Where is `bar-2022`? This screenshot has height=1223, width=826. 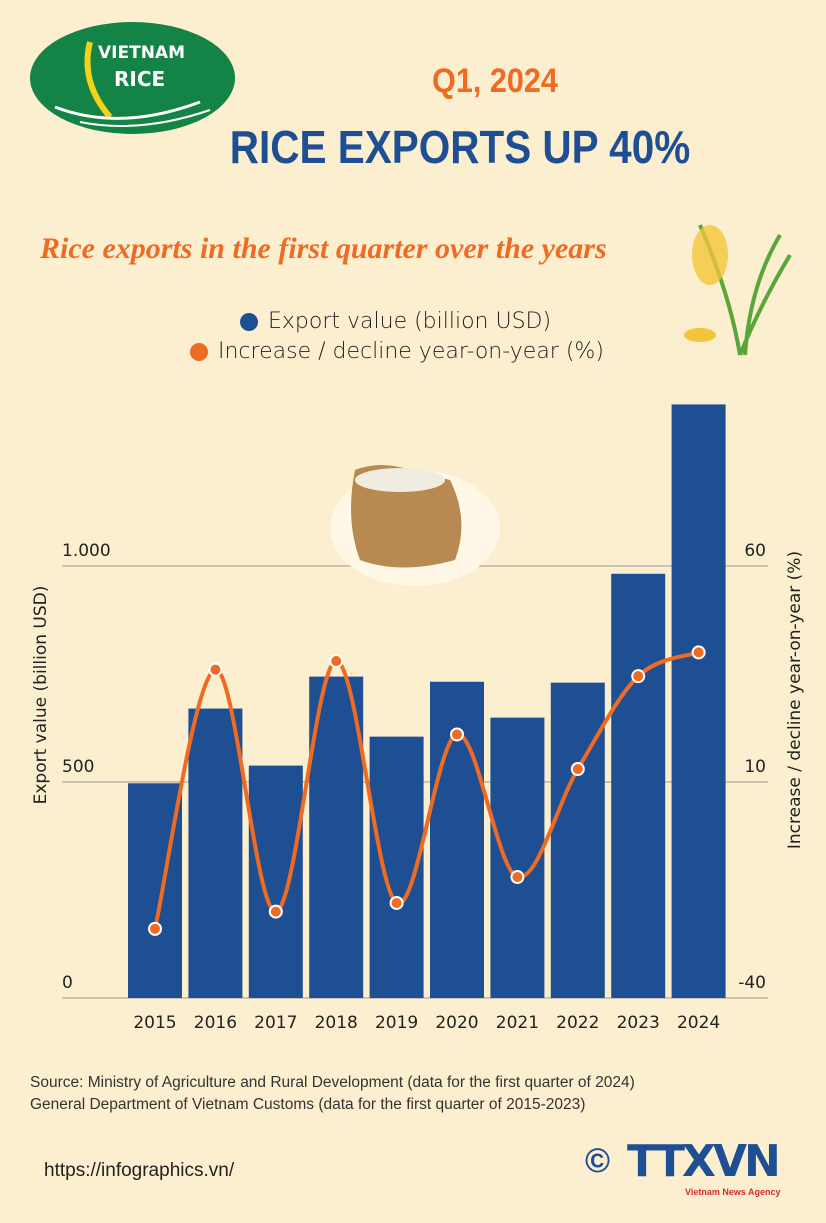
bar-2022 is located at coordinates (577, 840).